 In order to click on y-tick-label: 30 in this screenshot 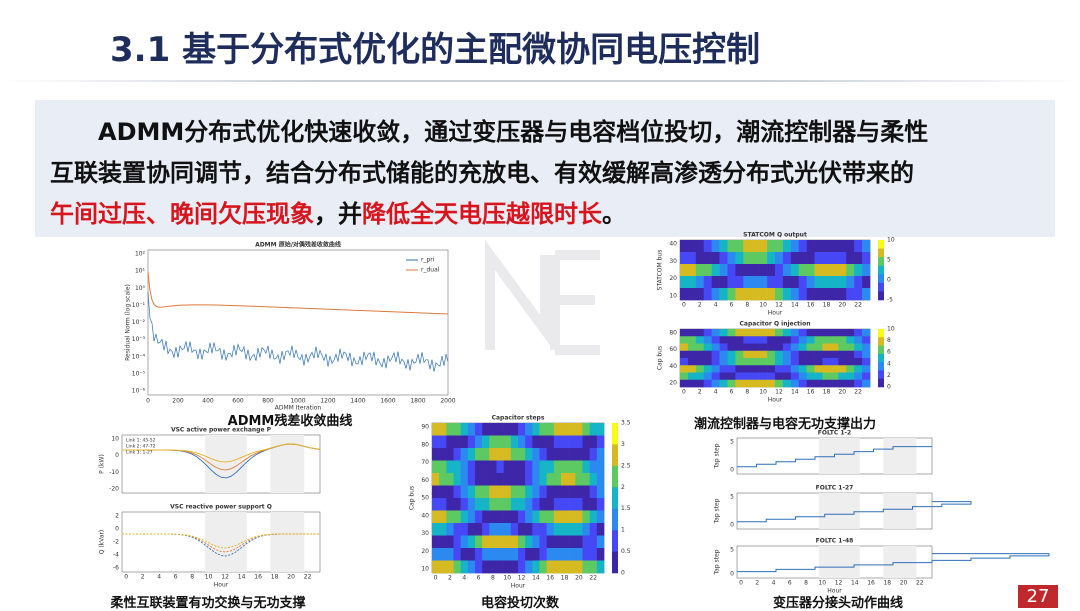, I will do `click(673, 261)`.